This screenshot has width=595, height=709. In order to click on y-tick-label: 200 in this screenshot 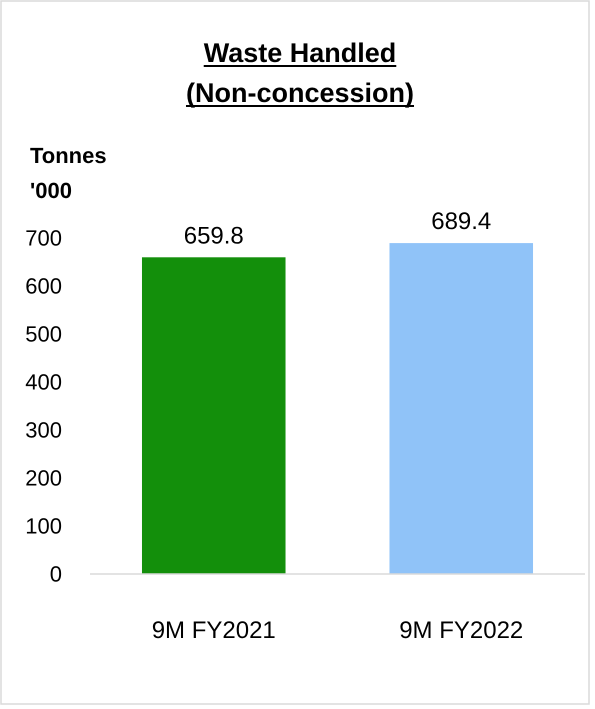, I will do `click(43, 478)`.